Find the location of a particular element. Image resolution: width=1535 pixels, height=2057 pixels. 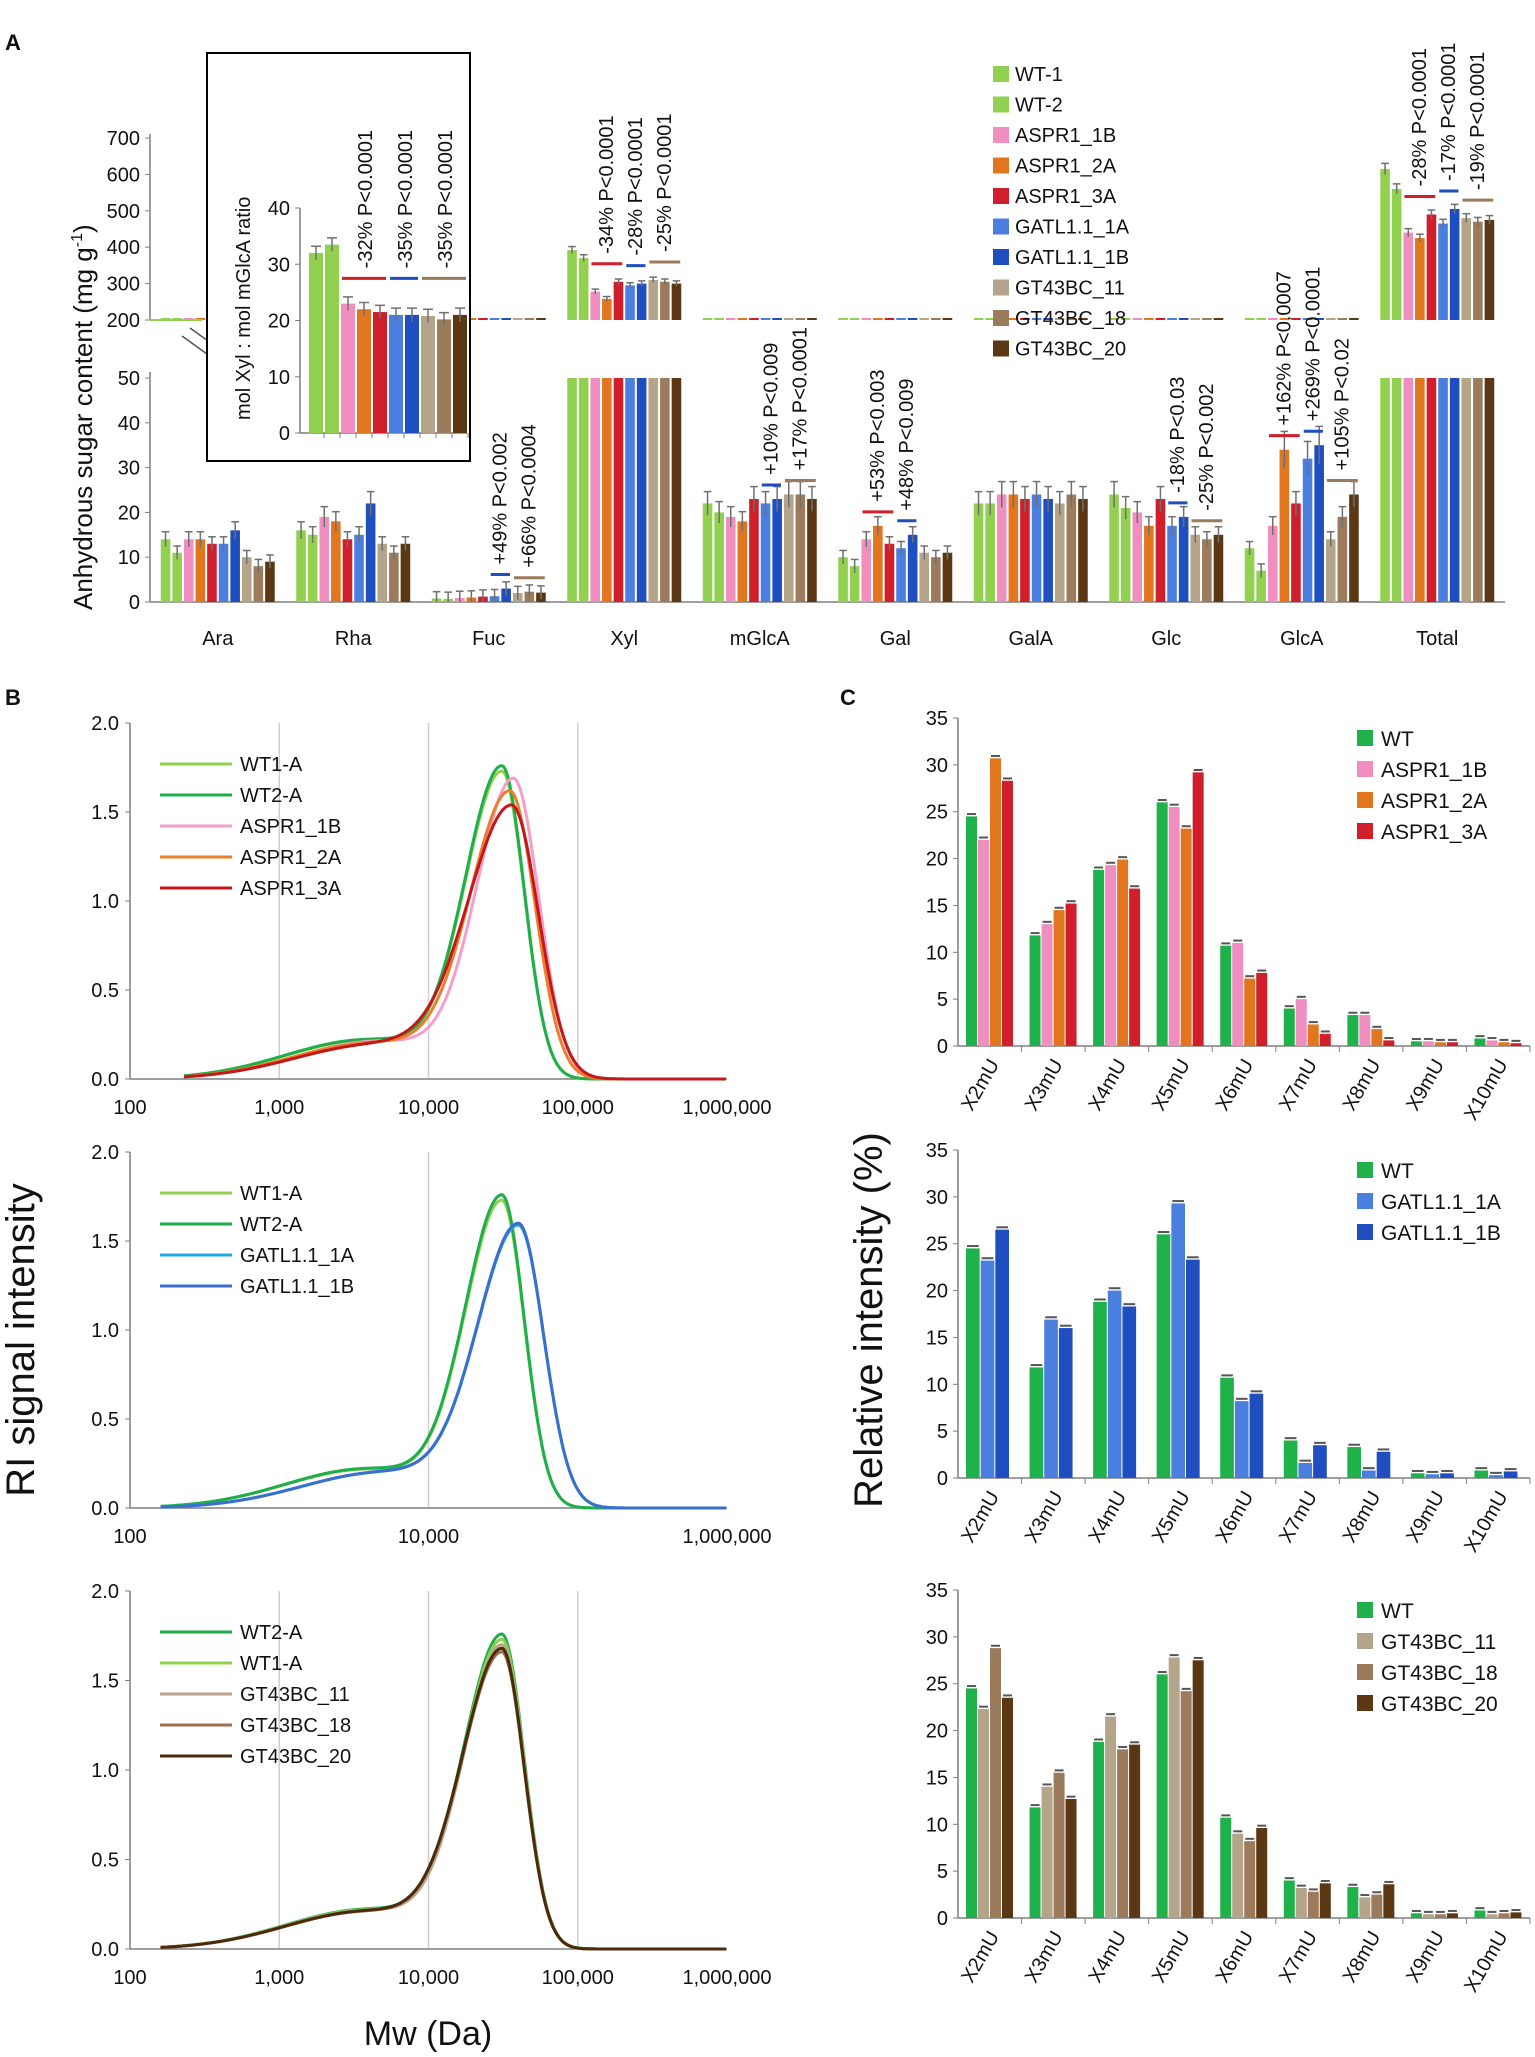

c-ytick-label: 30 is located at coordinates (937, 766).